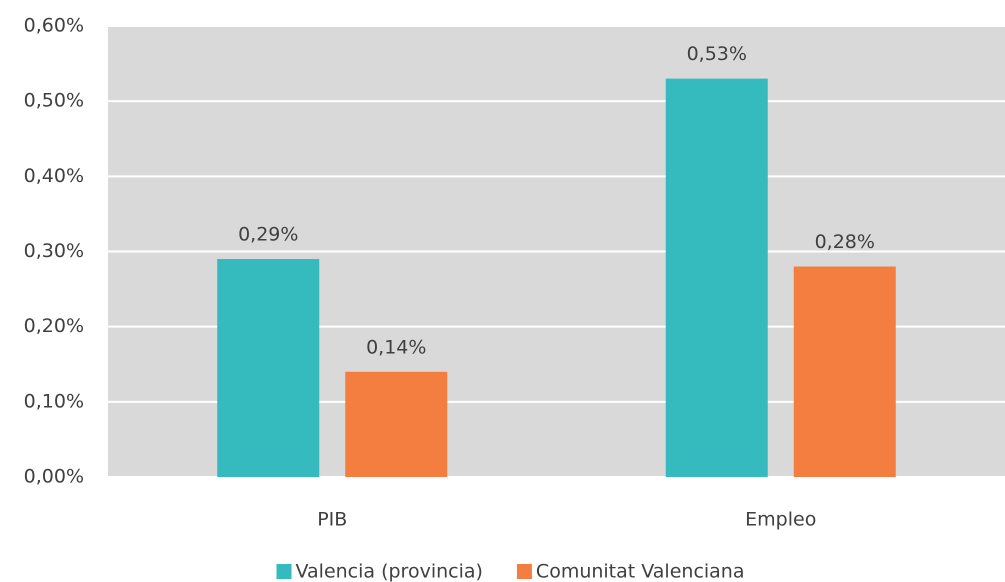 The width and height of the screenshot is (1005, 582). Describe the element at coordinates (332, 520) in the screenshot. I see `x-tick-label: PIB` at that location.